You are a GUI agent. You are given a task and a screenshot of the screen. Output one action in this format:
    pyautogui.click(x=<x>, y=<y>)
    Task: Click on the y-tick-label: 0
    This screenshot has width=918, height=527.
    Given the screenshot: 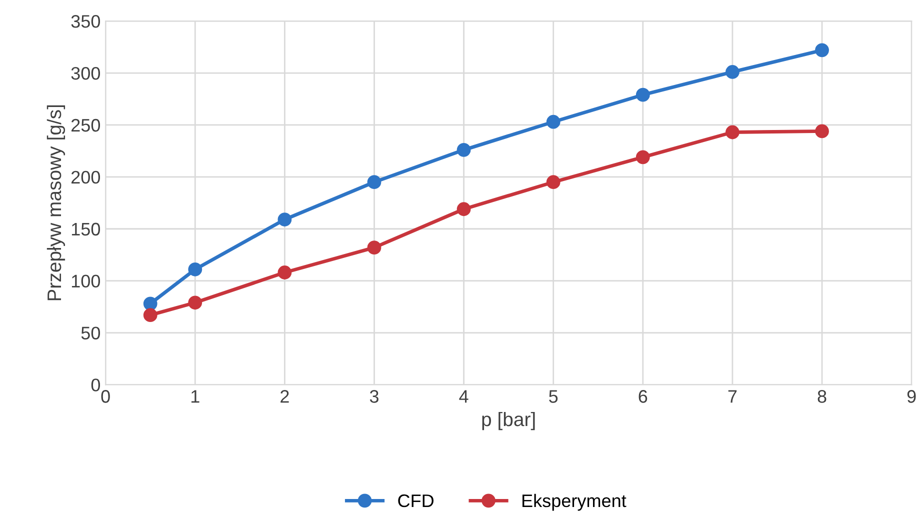 What is the action you would take?
    pyautogui.click(x=95, y=385)
    